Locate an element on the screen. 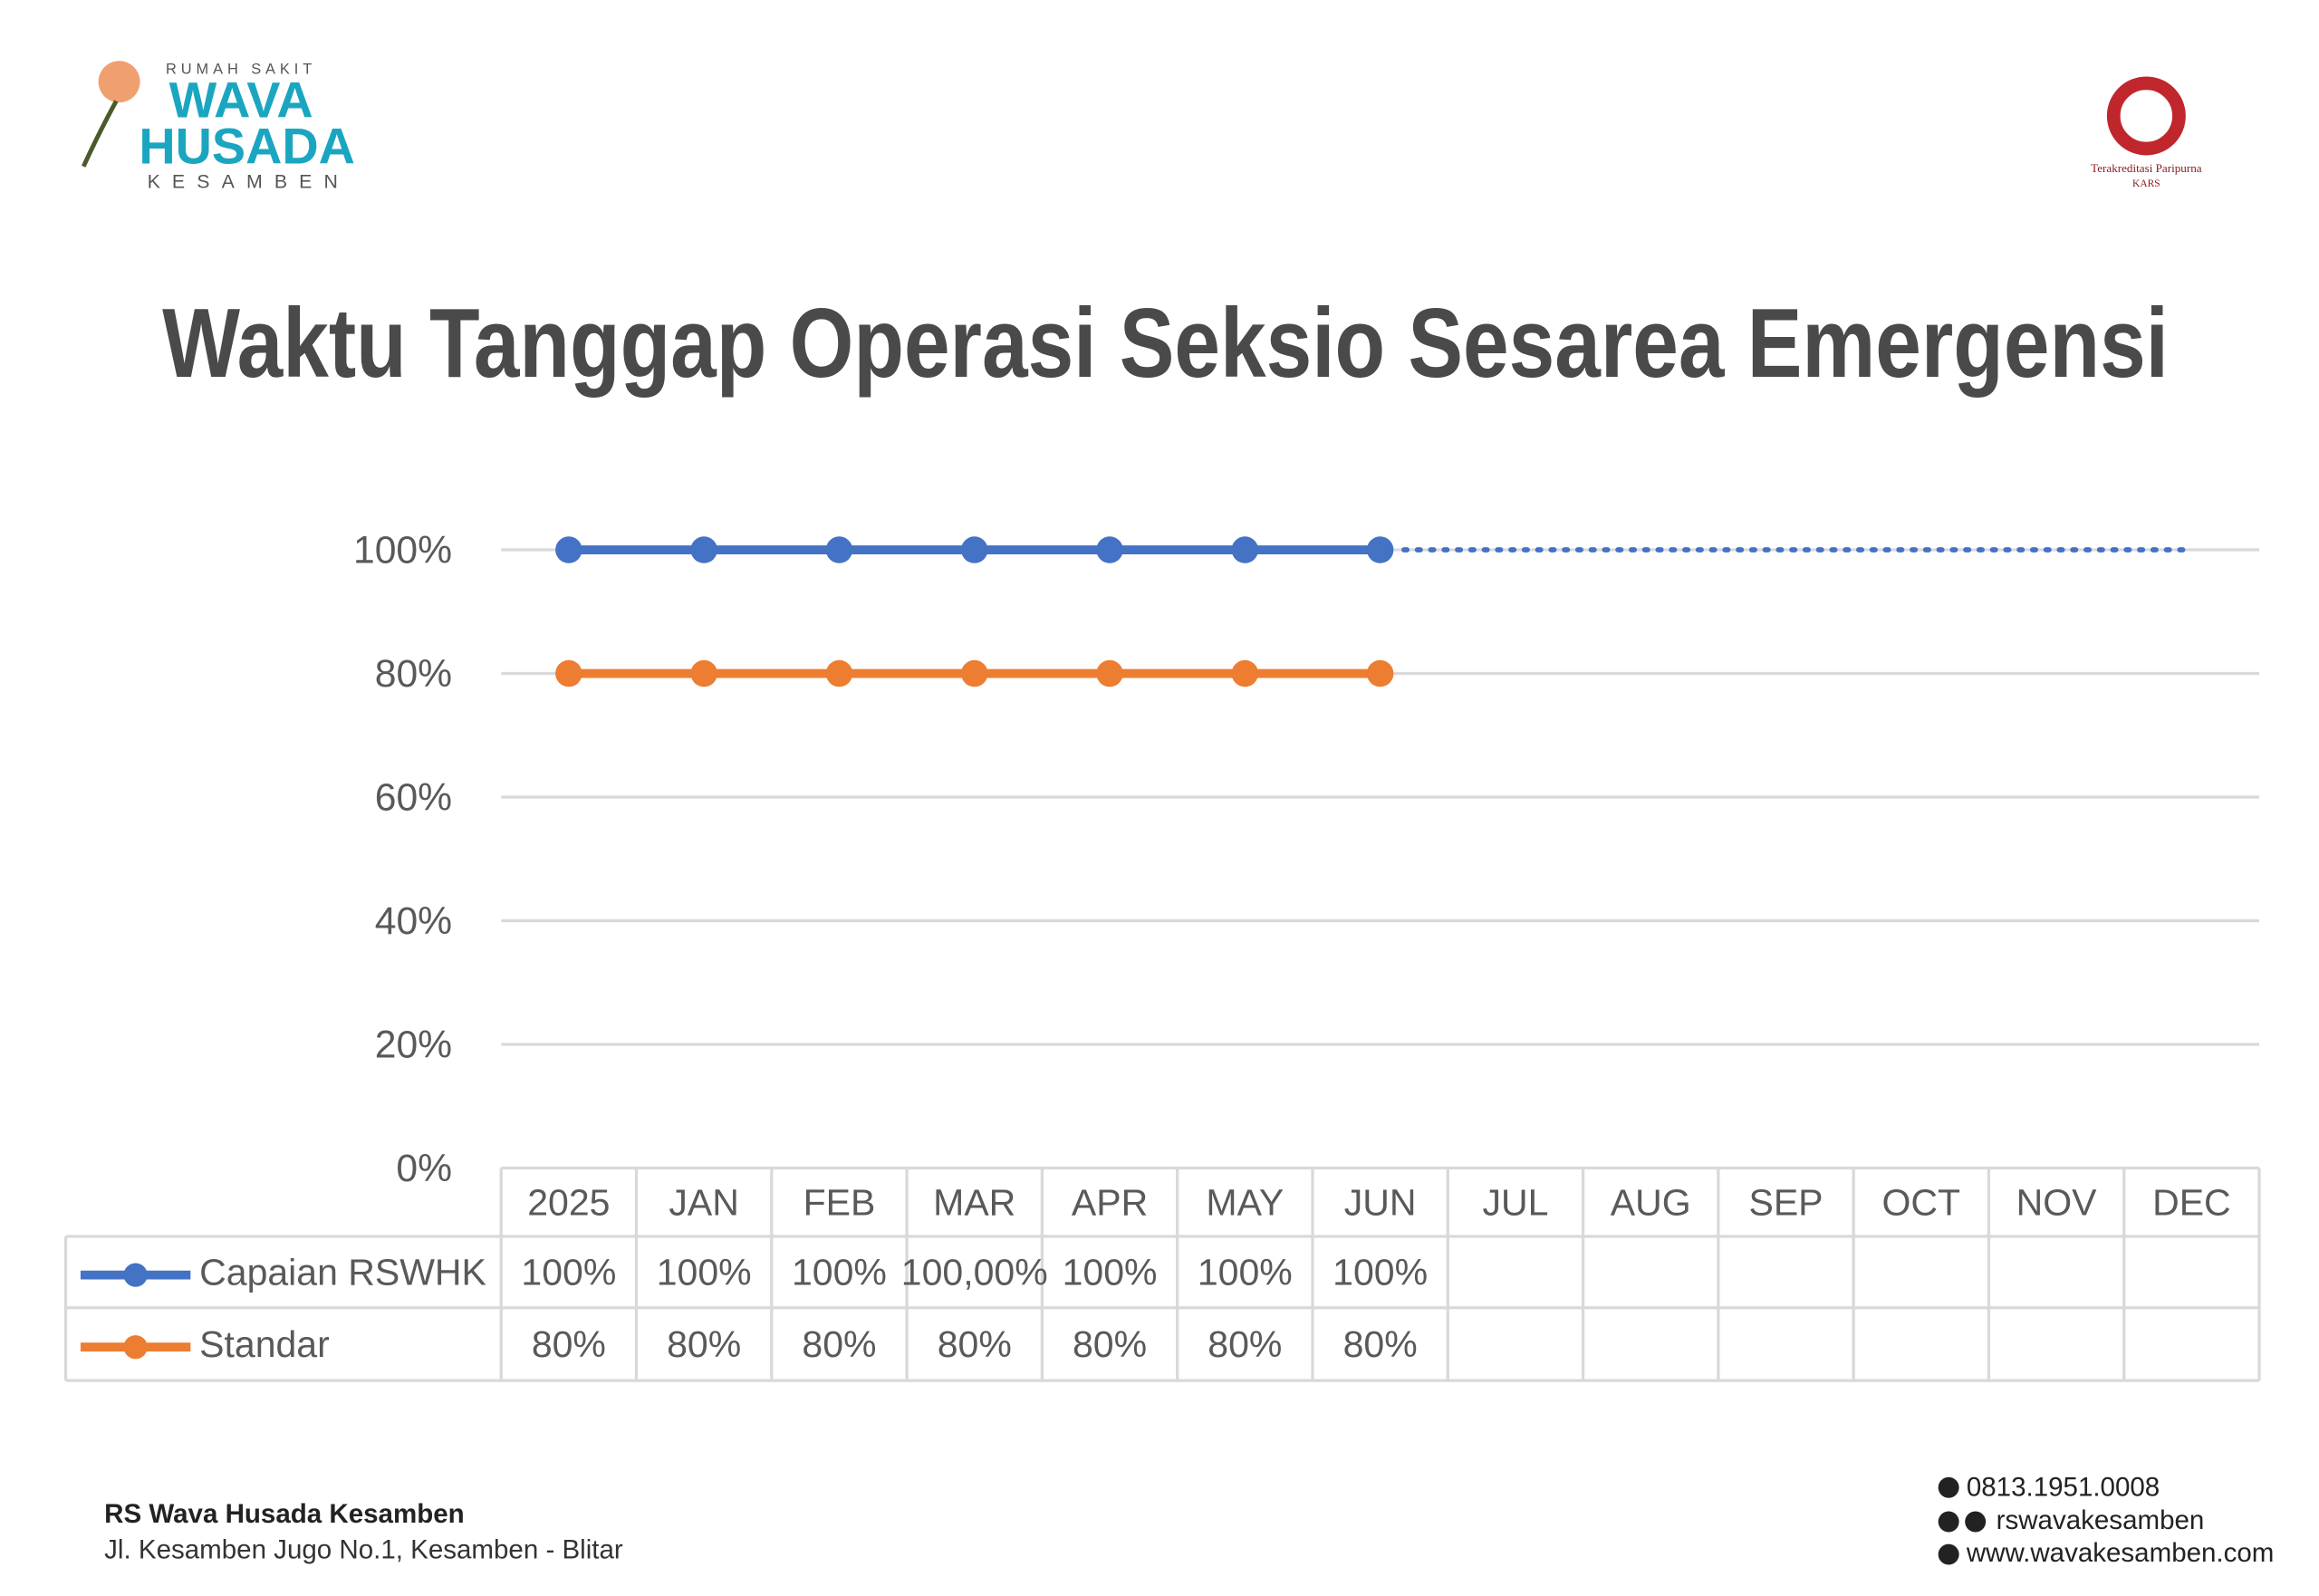 The height and width of the screenshot is (1596, 2319). x-tick-label: MAR is located at coordinates (974, 1202).